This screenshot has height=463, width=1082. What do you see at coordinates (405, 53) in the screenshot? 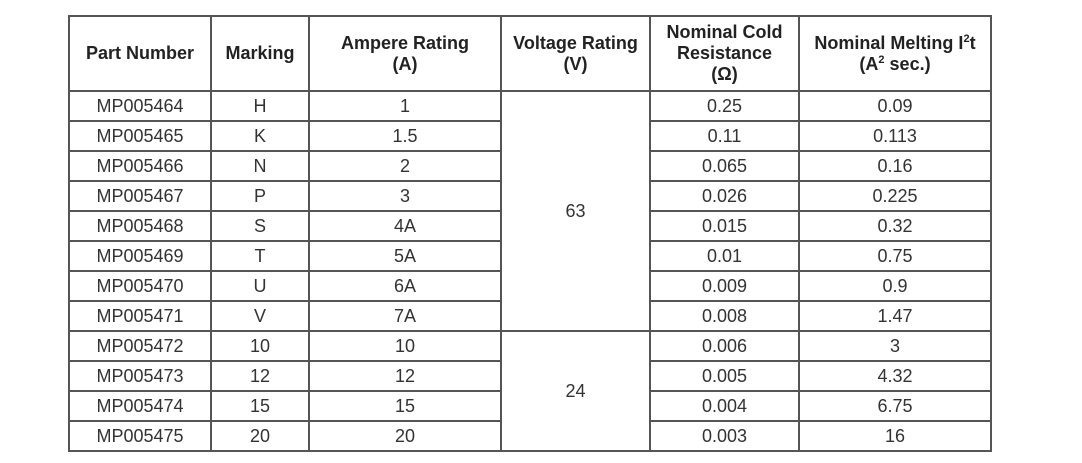
I see `header-ampere-rating: Ampere Rating (A)` at bounding box center [405, 53].